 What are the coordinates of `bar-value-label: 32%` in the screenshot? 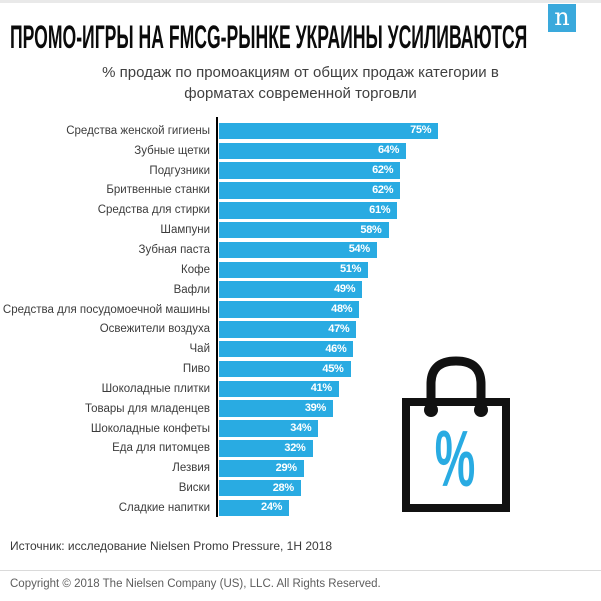 It's located at (295, 447).